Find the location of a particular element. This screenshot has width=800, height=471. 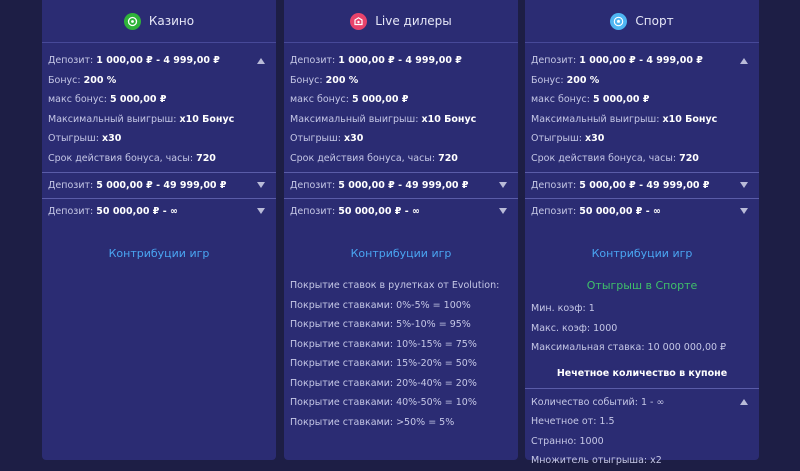

card-header: Казино is located at coordinates (159, 21).